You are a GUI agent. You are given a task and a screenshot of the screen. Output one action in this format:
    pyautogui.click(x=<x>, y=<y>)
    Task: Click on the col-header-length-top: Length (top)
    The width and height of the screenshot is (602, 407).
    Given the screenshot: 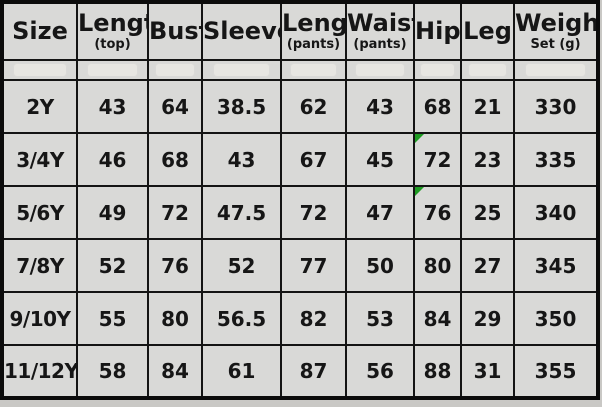 What is the action you would take?
    pyautogui.click(x=112, y=31)
    